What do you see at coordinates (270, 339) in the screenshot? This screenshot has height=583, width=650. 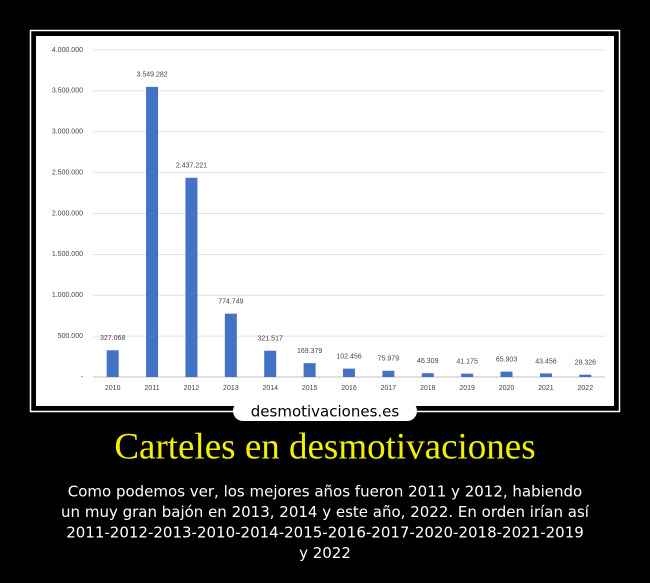 I see `value-label: 321.517` at bounding box center [270, 339].